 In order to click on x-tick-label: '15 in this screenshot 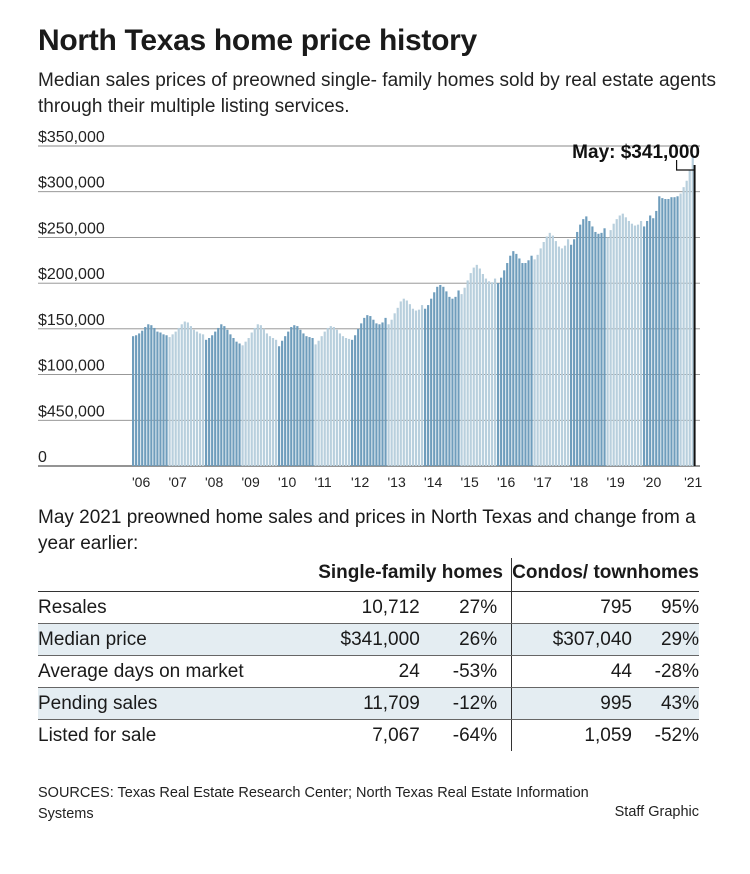, I will do `click(470, 482)`.